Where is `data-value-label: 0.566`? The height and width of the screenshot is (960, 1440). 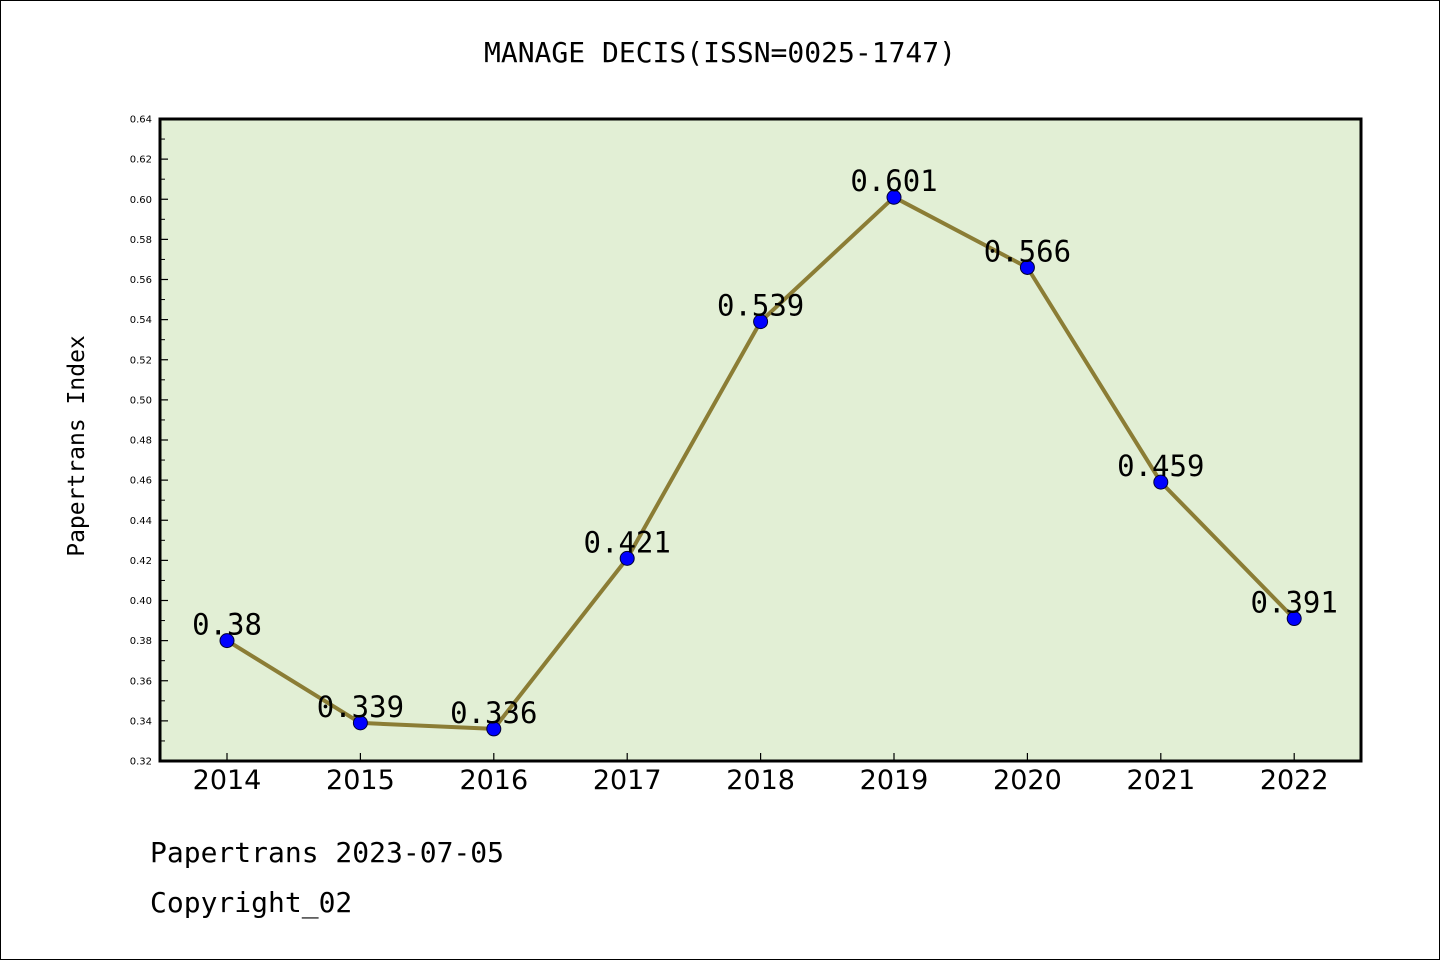
data-value-label: 0.566 is located at coordinates (1027, 251).